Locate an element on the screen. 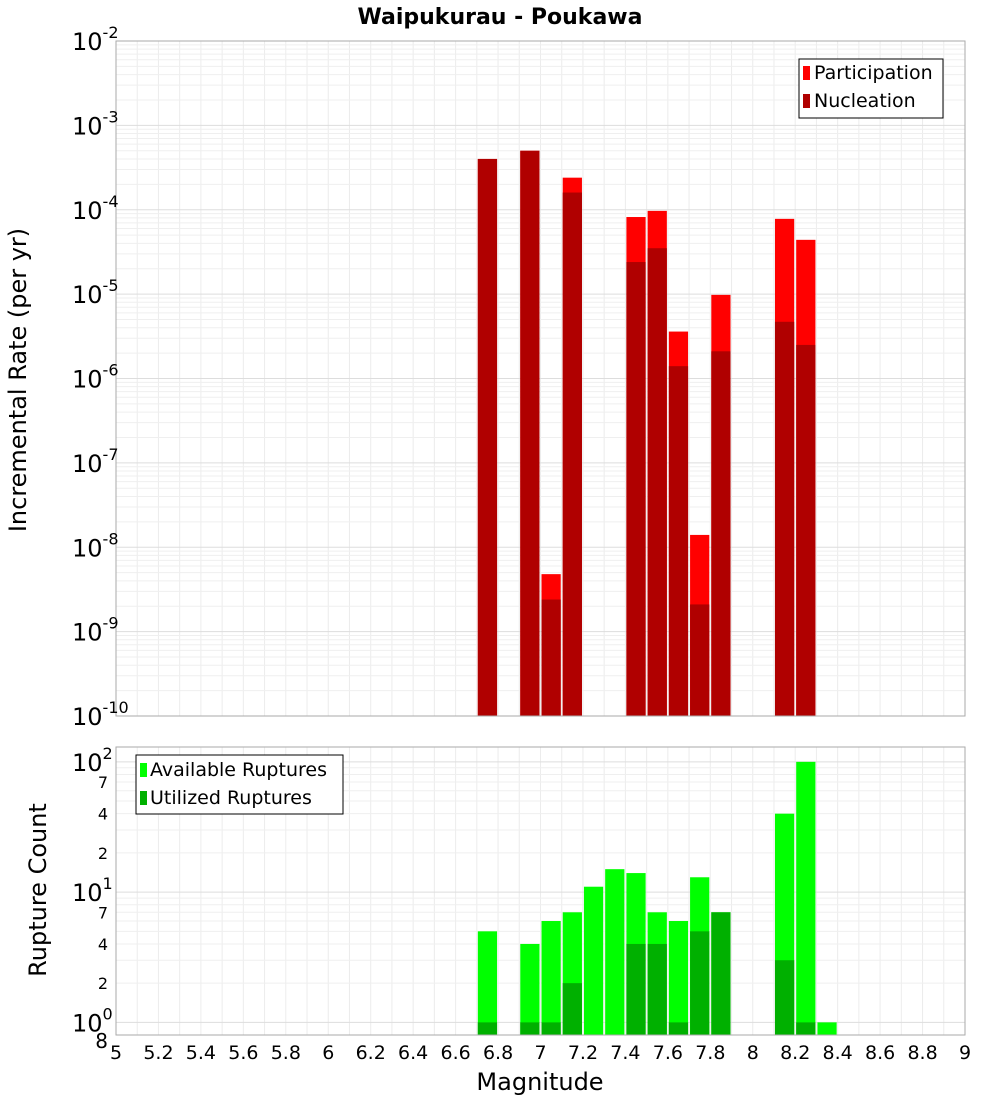 This screenshot has height=1100, width=1000. x-tick-label: 6.2 is located at coordinates (371, 1053).